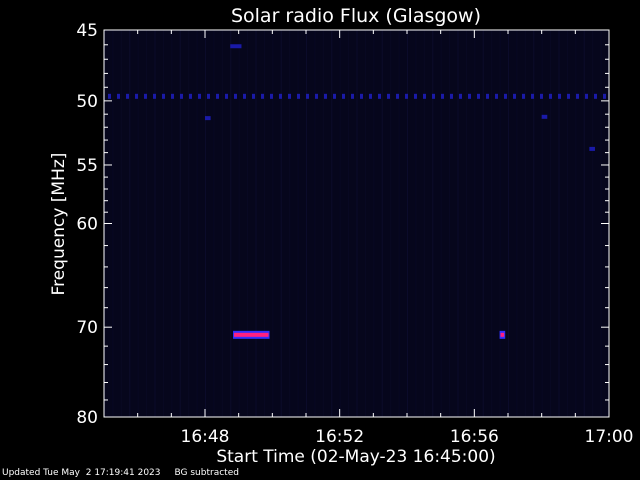  I want to click on bg-note: BG subtracted, so click(206, 473).